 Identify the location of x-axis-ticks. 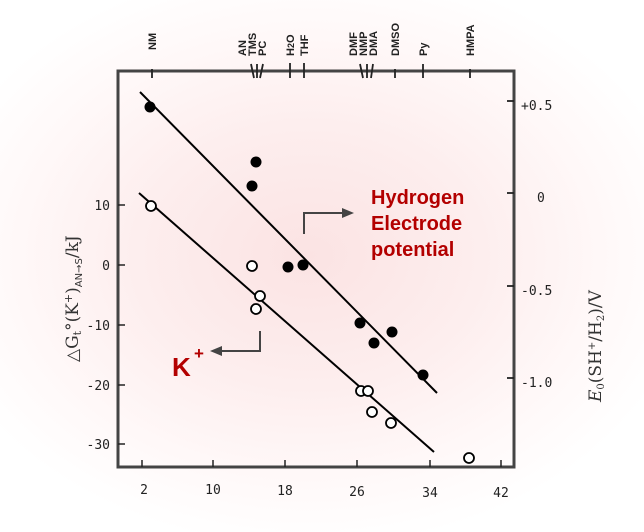
(321, 463).